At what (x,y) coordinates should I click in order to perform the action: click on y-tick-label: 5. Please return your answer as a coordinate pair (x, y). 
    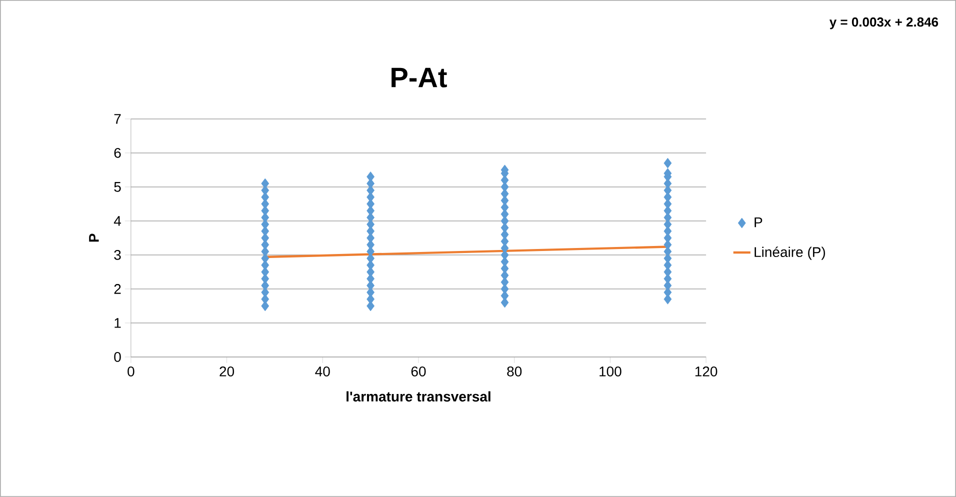
    Looking at the image, I should click on (117, 187).